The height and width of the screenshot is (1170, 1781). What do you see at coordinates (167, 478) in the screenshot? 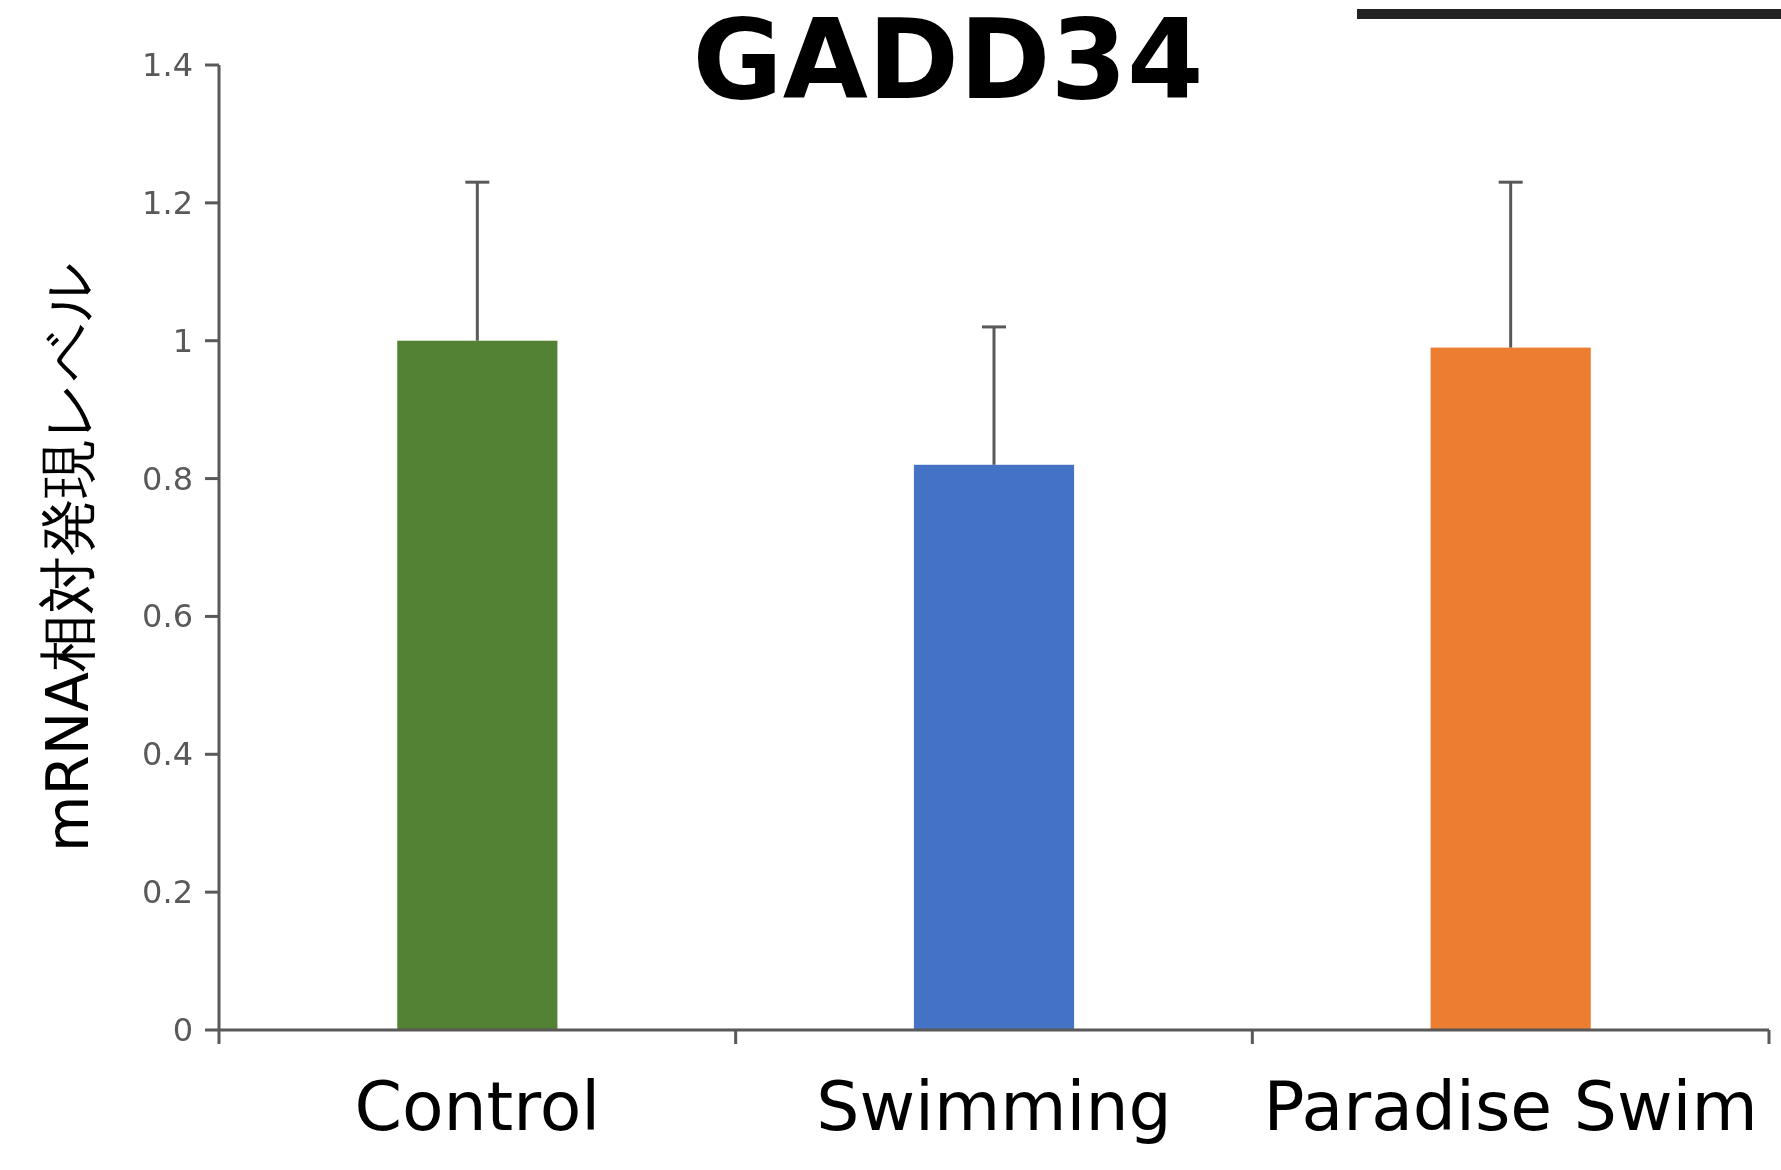
I see `y-tick-label: 0.8` at bounding box center [167, 478].